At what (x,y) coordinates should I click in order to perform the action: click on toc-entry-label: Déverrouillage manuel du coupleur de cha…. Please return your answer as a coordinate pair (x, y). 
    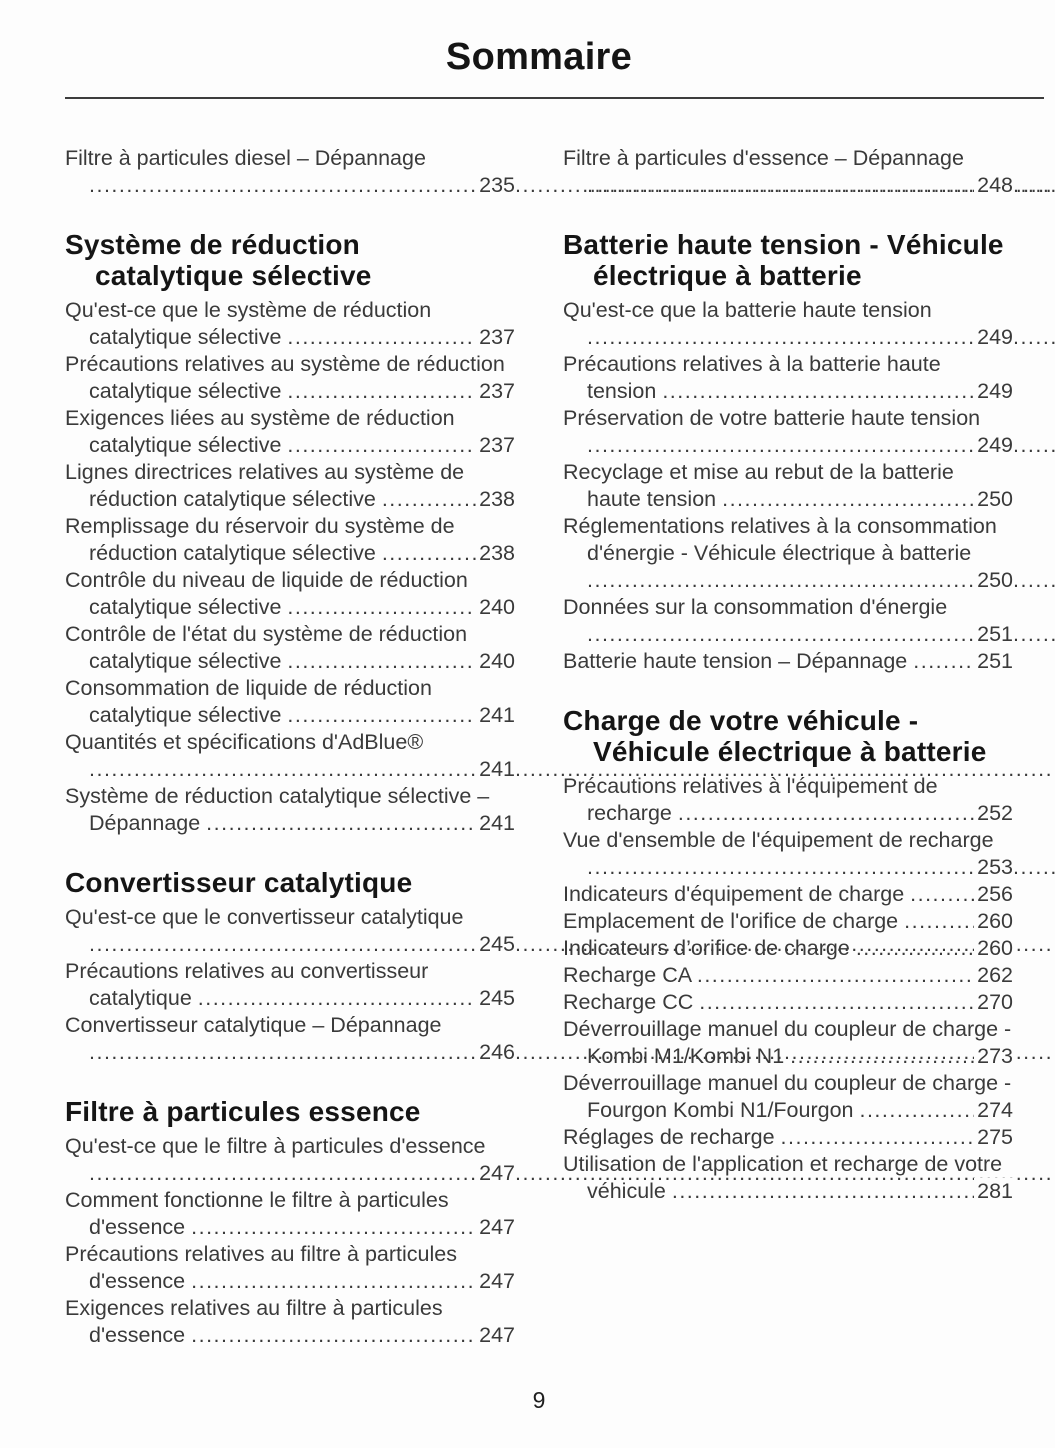
    Looking at the image, I should click on (787, 1096).